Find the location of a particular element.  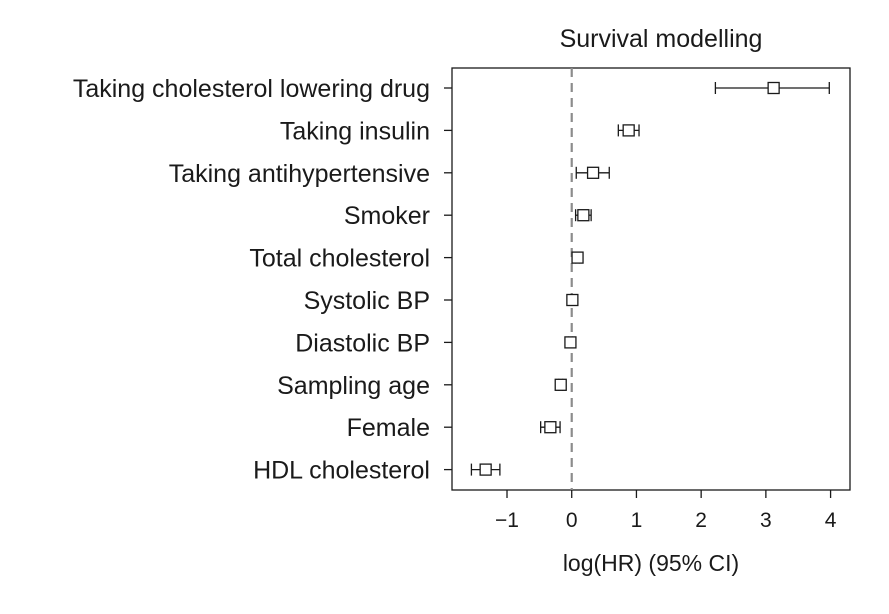

x-tick-label: 3 is located at coordinates (766, 520).